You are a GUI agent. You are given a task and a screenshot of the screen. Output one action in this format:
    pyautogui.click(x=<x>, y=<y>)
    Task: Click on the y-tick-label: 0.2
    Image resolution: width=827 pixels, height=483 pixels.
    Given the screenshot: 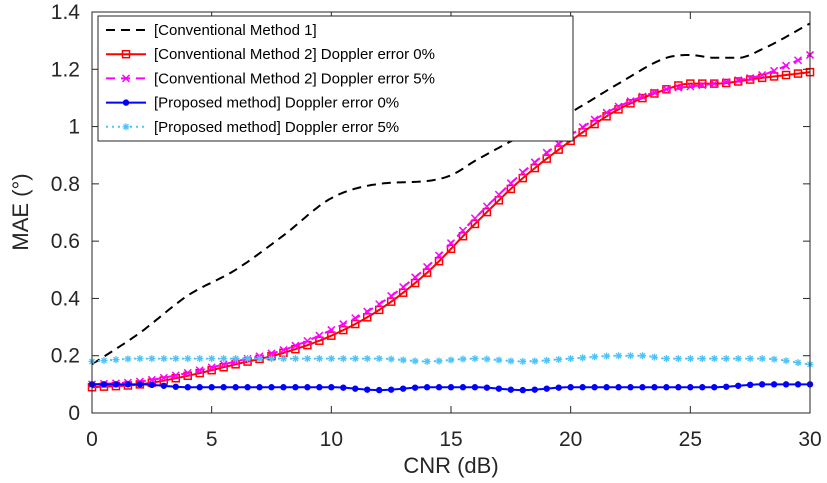 What is the action you would take?
    pyautogui.click(x=65, y=356)
    